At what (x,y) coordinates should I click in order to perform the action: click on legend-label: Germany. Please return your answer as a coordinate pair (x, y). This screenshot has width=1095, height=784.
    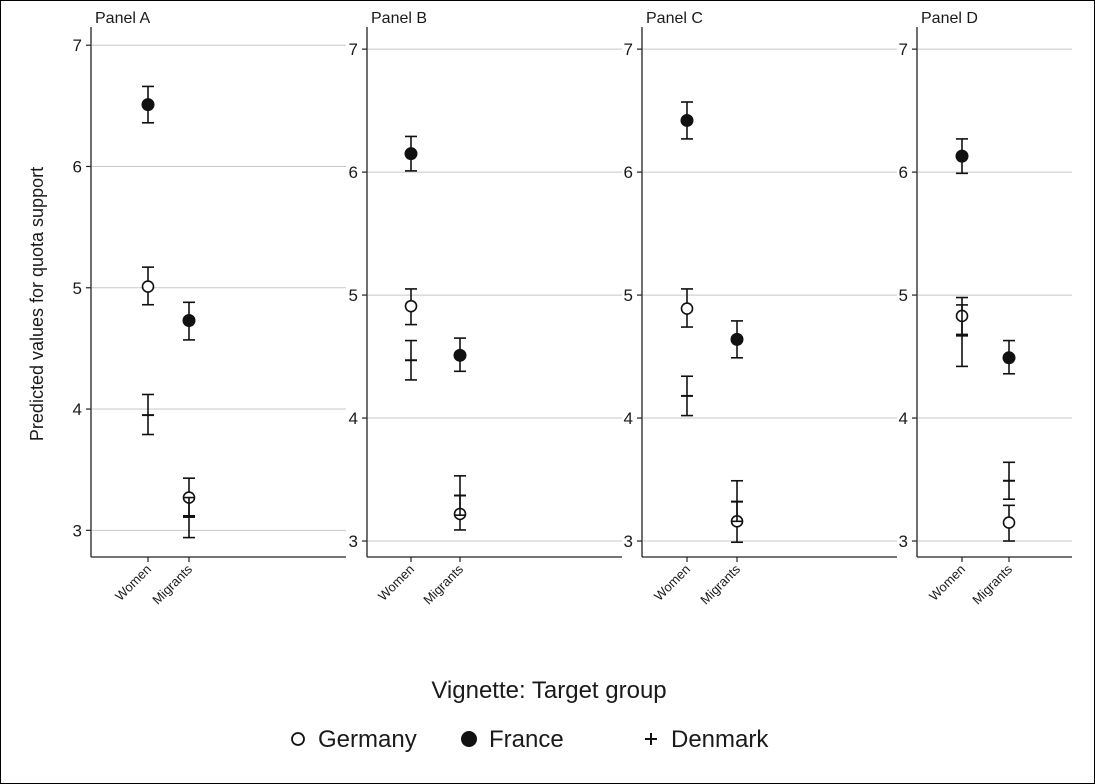
    Looking at the image, I should click on (367, 739).